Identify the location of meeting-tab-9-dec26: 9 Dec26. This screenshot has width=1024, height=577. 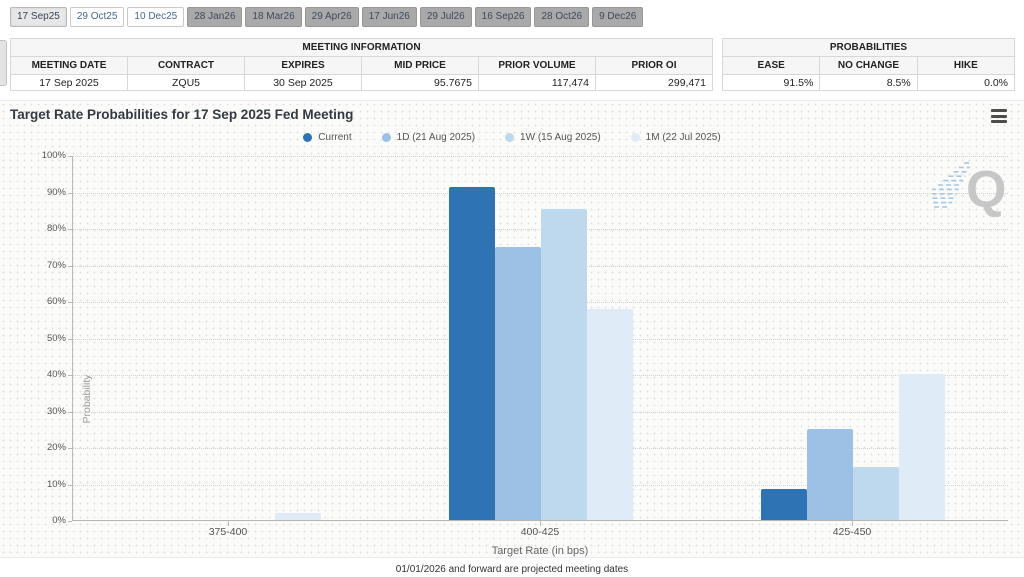
(618, 17).